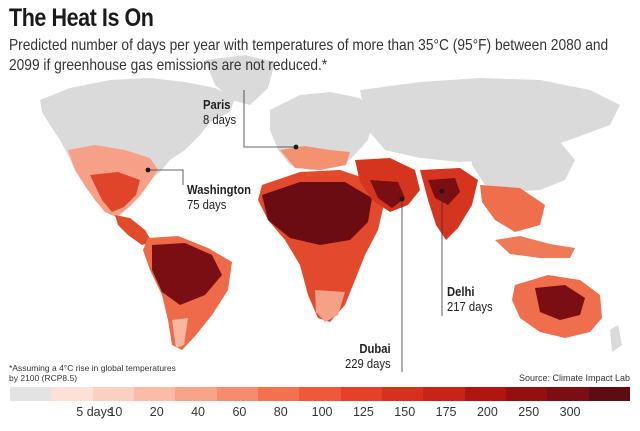  What do you see at coordinates (442, 191) in the screenshot?
I see `delhi-marker` at bounding box center [442, 191].